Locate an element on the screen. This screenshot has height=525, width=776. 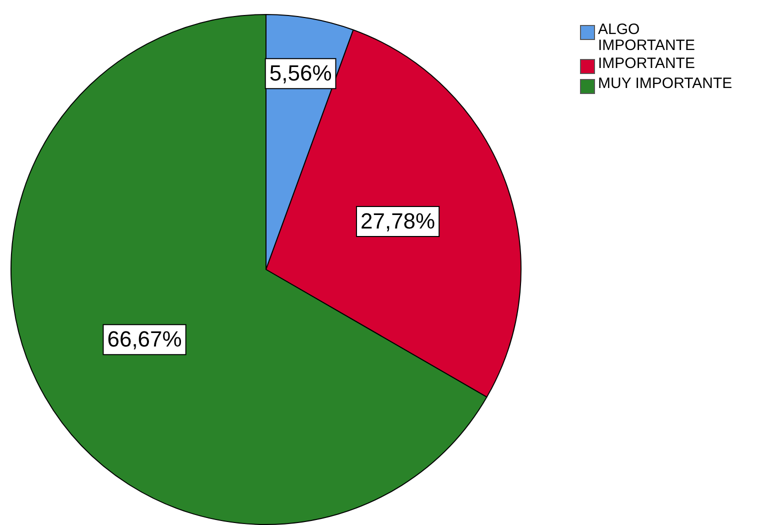
legend-label: MUY IMPORTANTE is located at coordinates (666, 83).